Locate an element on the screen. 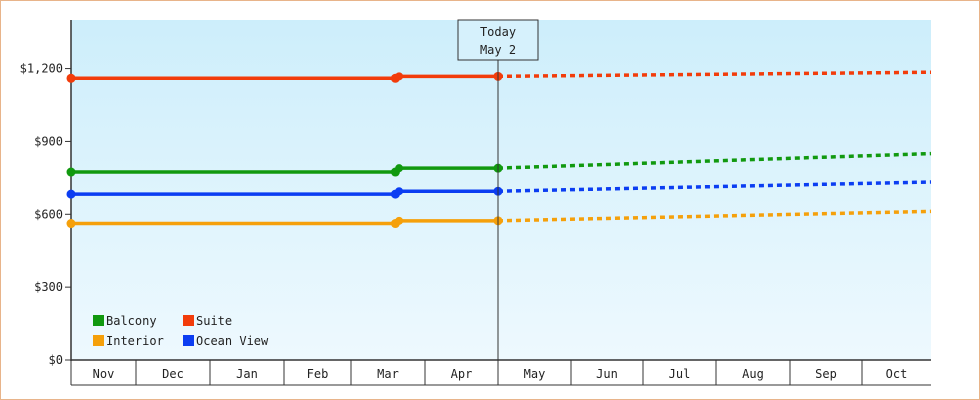  x-tick-label: Aug is located at coordinates (753, 374).